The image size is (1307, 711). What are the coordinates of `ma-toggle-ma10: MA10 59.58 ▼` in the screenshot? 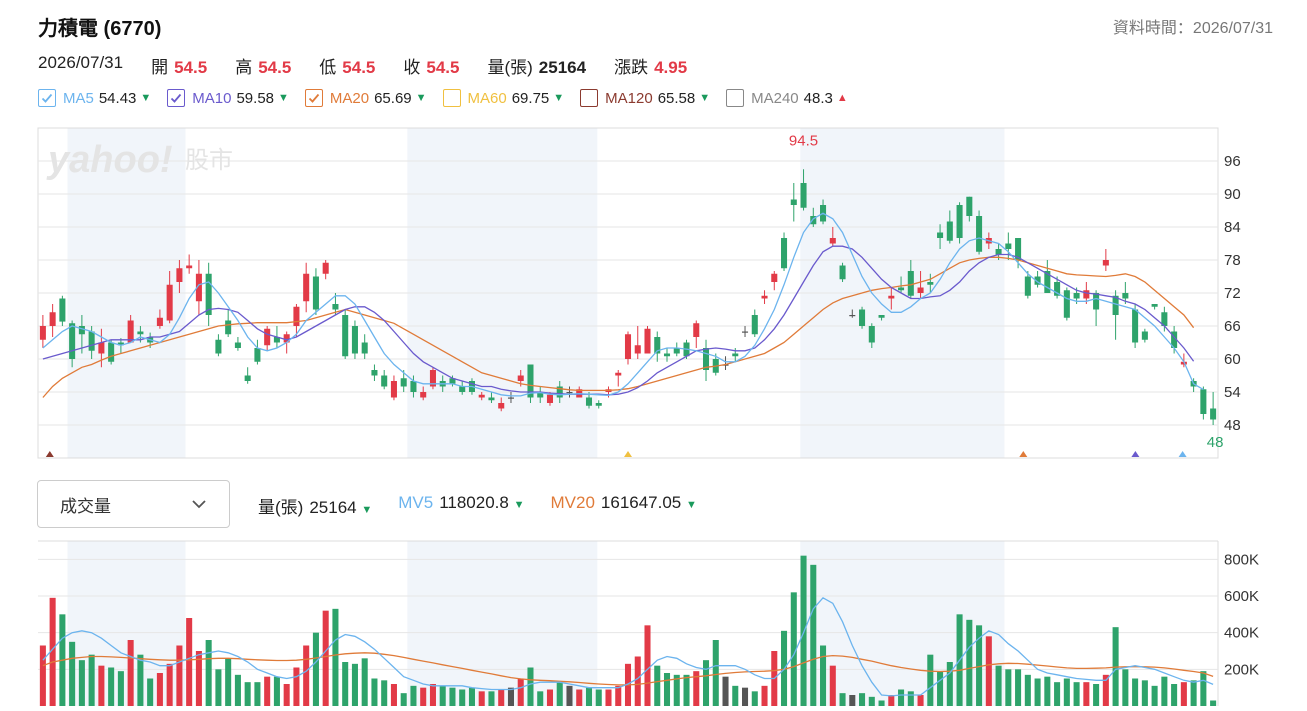 It's located at (228, 98).